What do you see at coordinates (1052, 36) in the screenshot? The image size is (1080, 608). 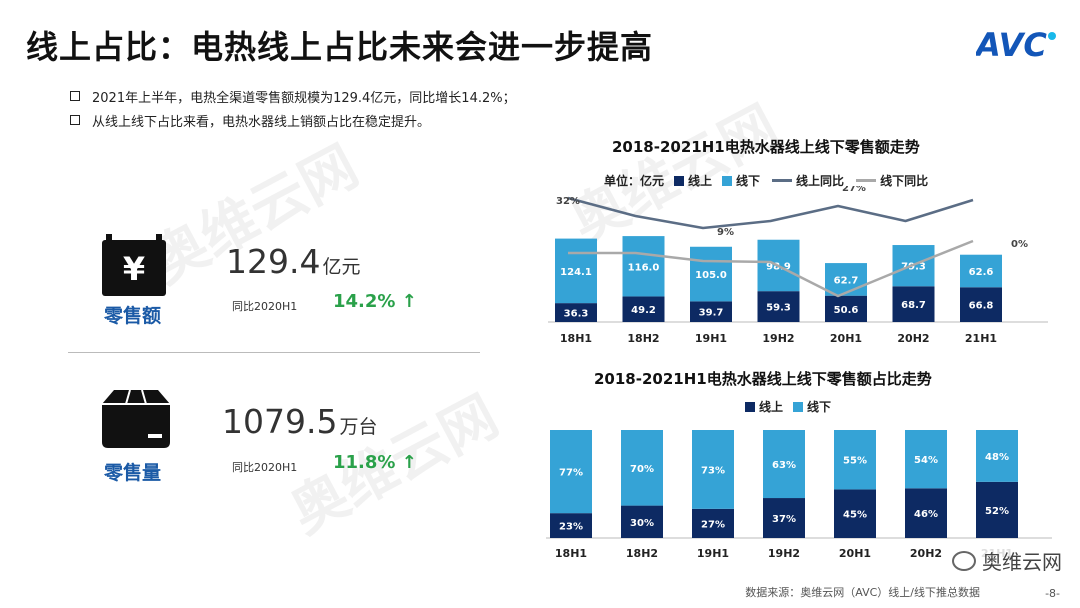 I see `logo-dot` at bounding box center [1052, 36].